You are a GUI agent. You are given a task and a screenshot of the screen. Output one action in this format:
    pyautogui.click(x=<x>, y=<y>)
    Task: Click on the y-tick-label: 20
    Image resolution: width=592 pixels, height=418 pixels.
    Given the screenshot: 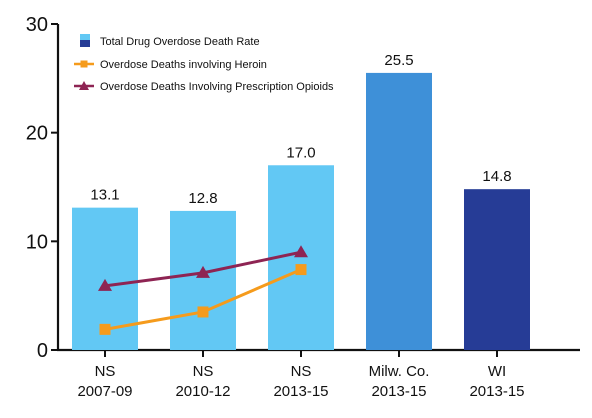 What is the action you would take?
    pyautogui.click(x=37, y=134)
    